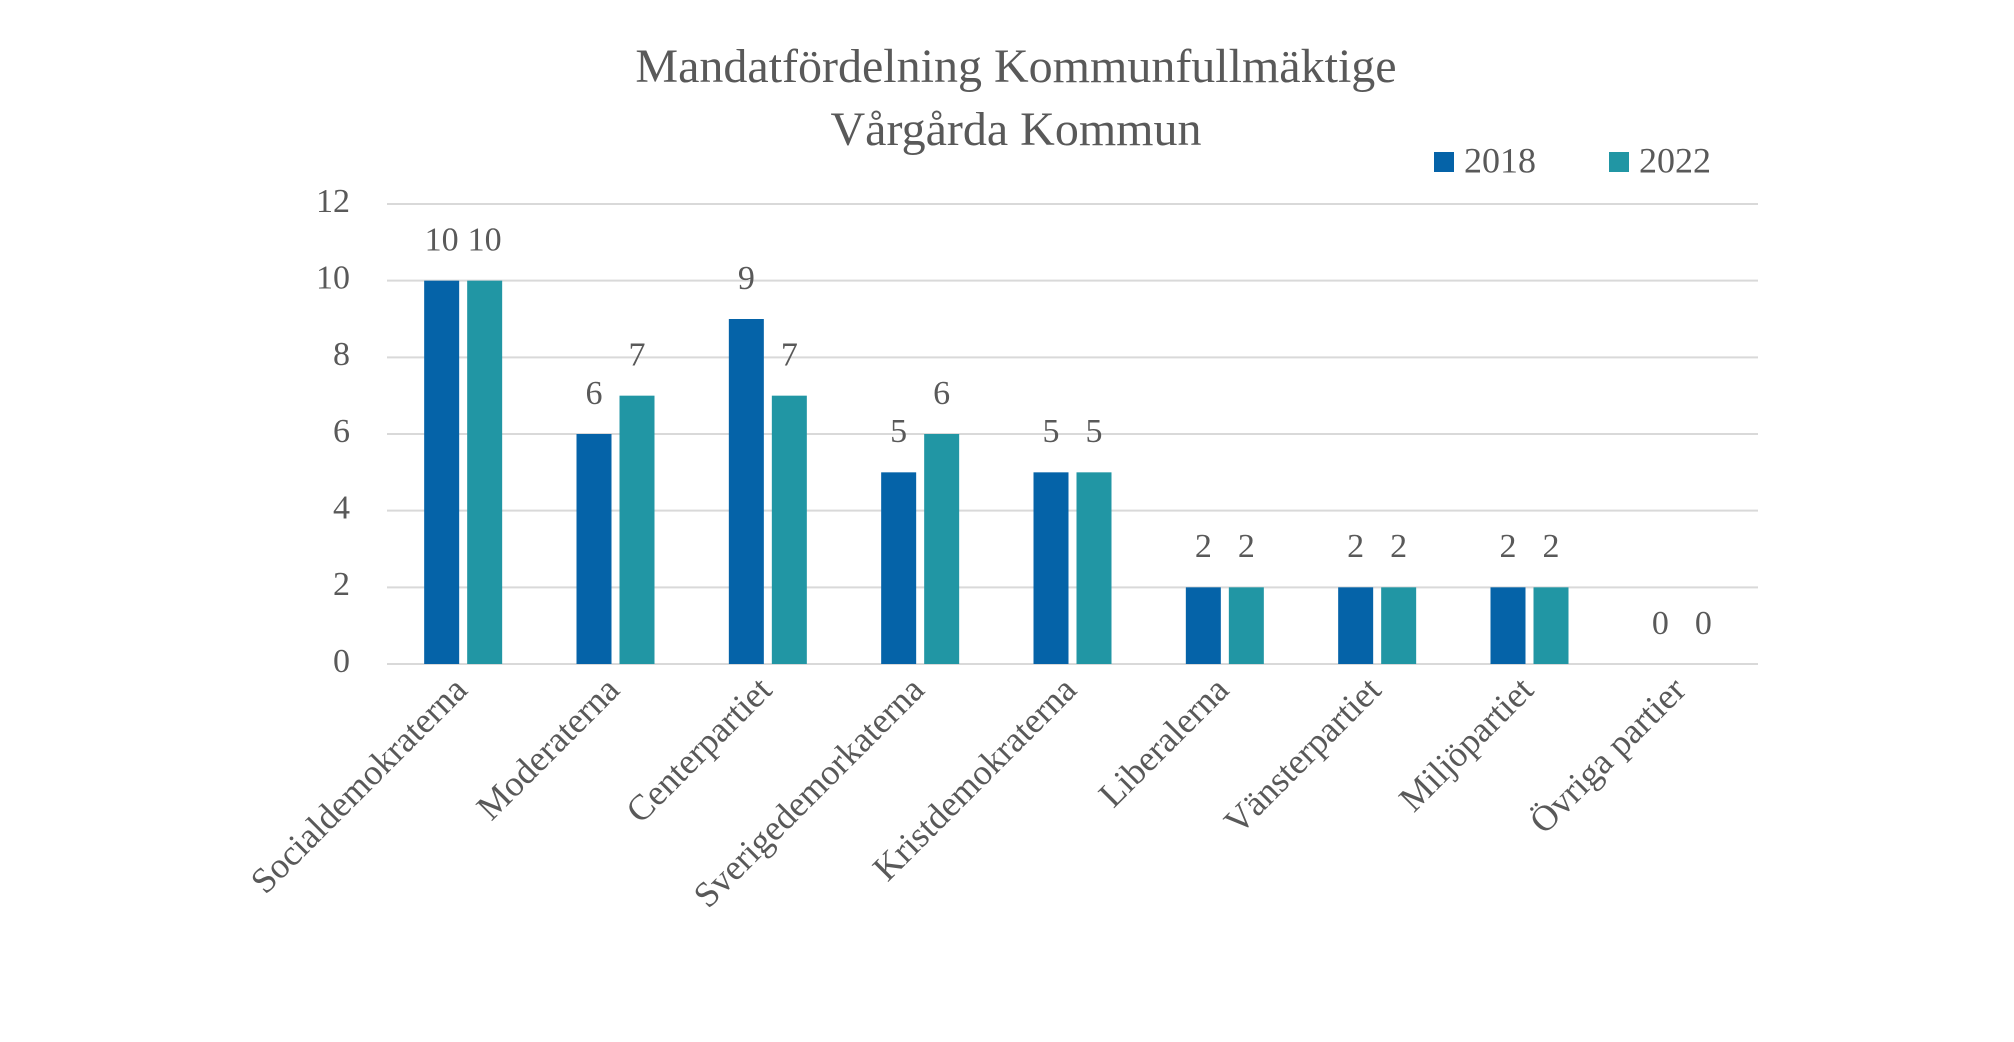 The height and width of the screenshot is (1042, 2014). I want to click on x-tick-label: Moderaterna, so click(548, 748).